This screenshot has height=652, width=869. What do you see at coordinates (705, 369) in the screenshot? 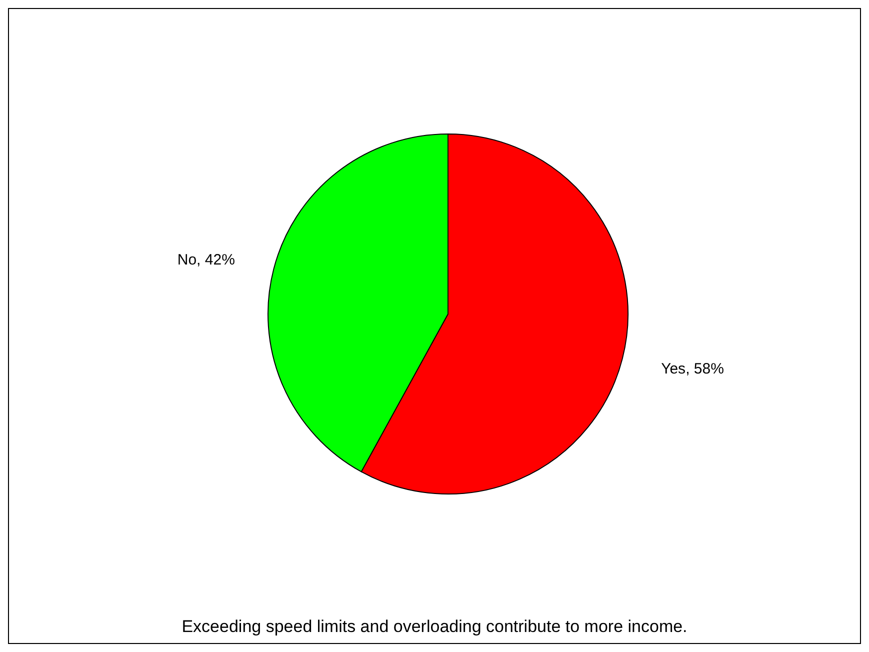
I see `data-label: , 58%` at bounding box center [705, 369].